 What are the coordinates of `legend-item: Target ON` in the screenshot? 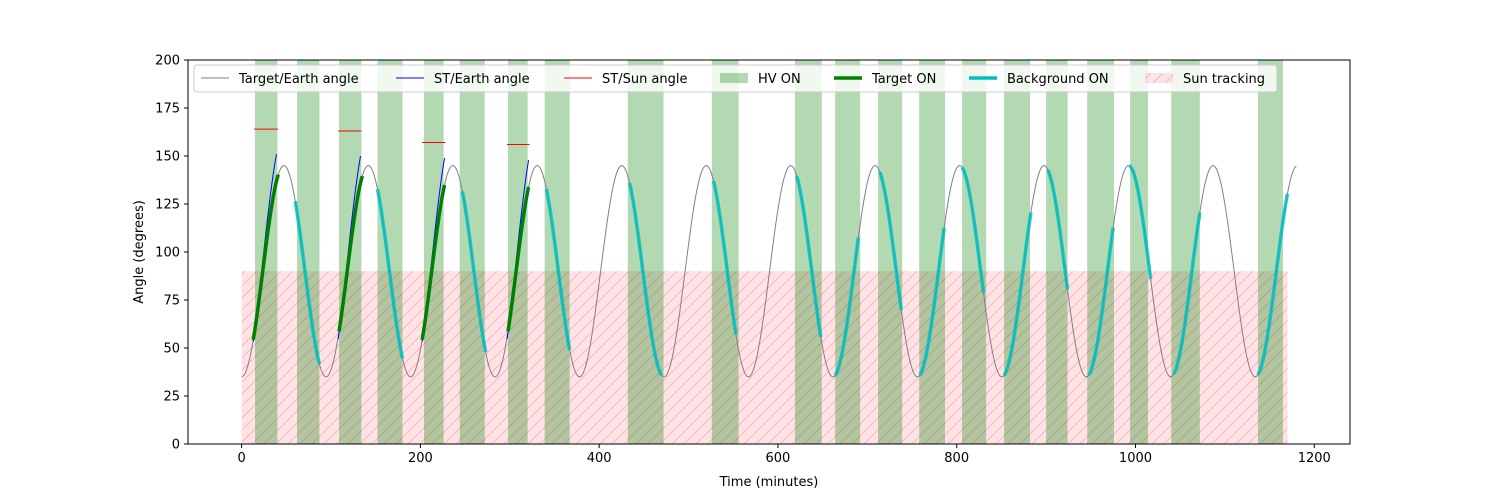 It's located at (885, 79).